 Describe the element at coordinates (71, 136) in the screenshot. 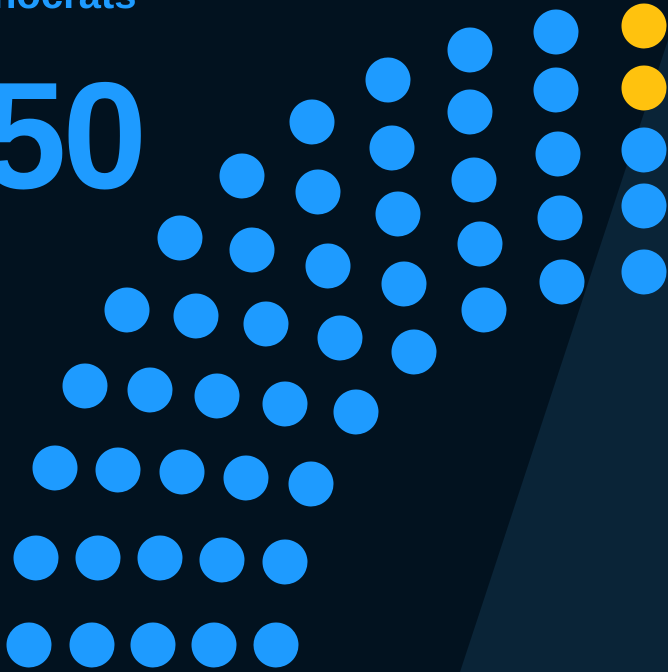

I see `seat-count: 50` at that location.